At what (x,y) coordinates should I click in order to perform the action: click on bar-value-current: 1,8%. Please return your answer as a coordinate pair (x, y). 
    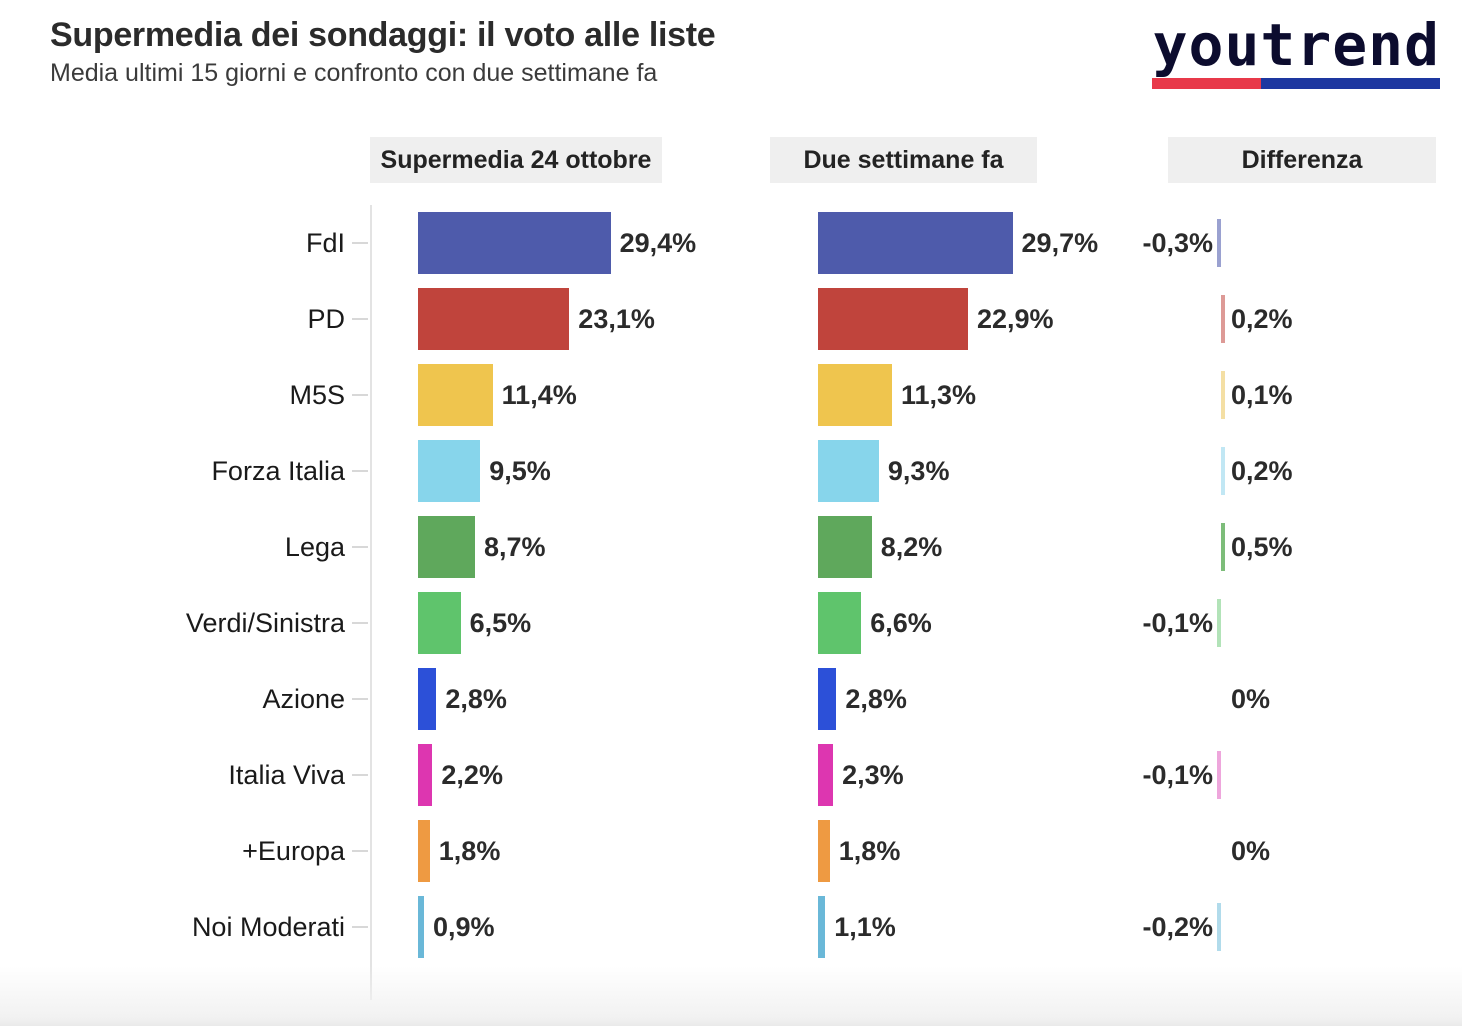
    Looking at the image, I should click on (469, 850).